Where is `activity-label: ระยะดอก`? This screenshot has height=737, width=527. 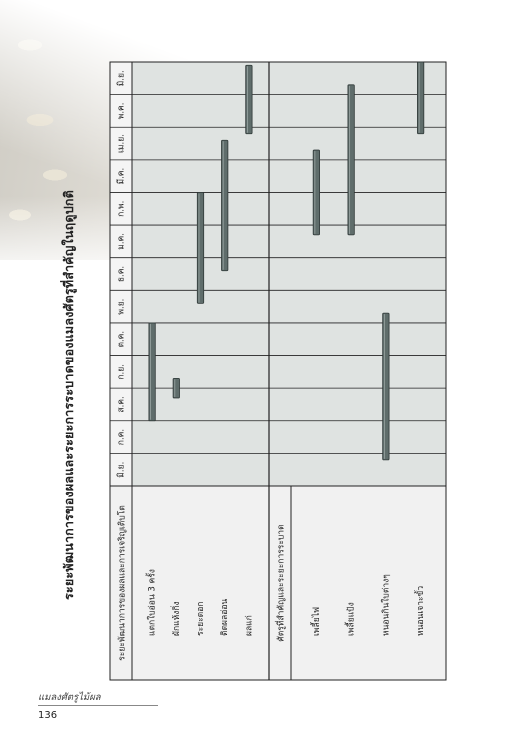 activity-label: ระยะดอก is located at coordinates (201, 619).